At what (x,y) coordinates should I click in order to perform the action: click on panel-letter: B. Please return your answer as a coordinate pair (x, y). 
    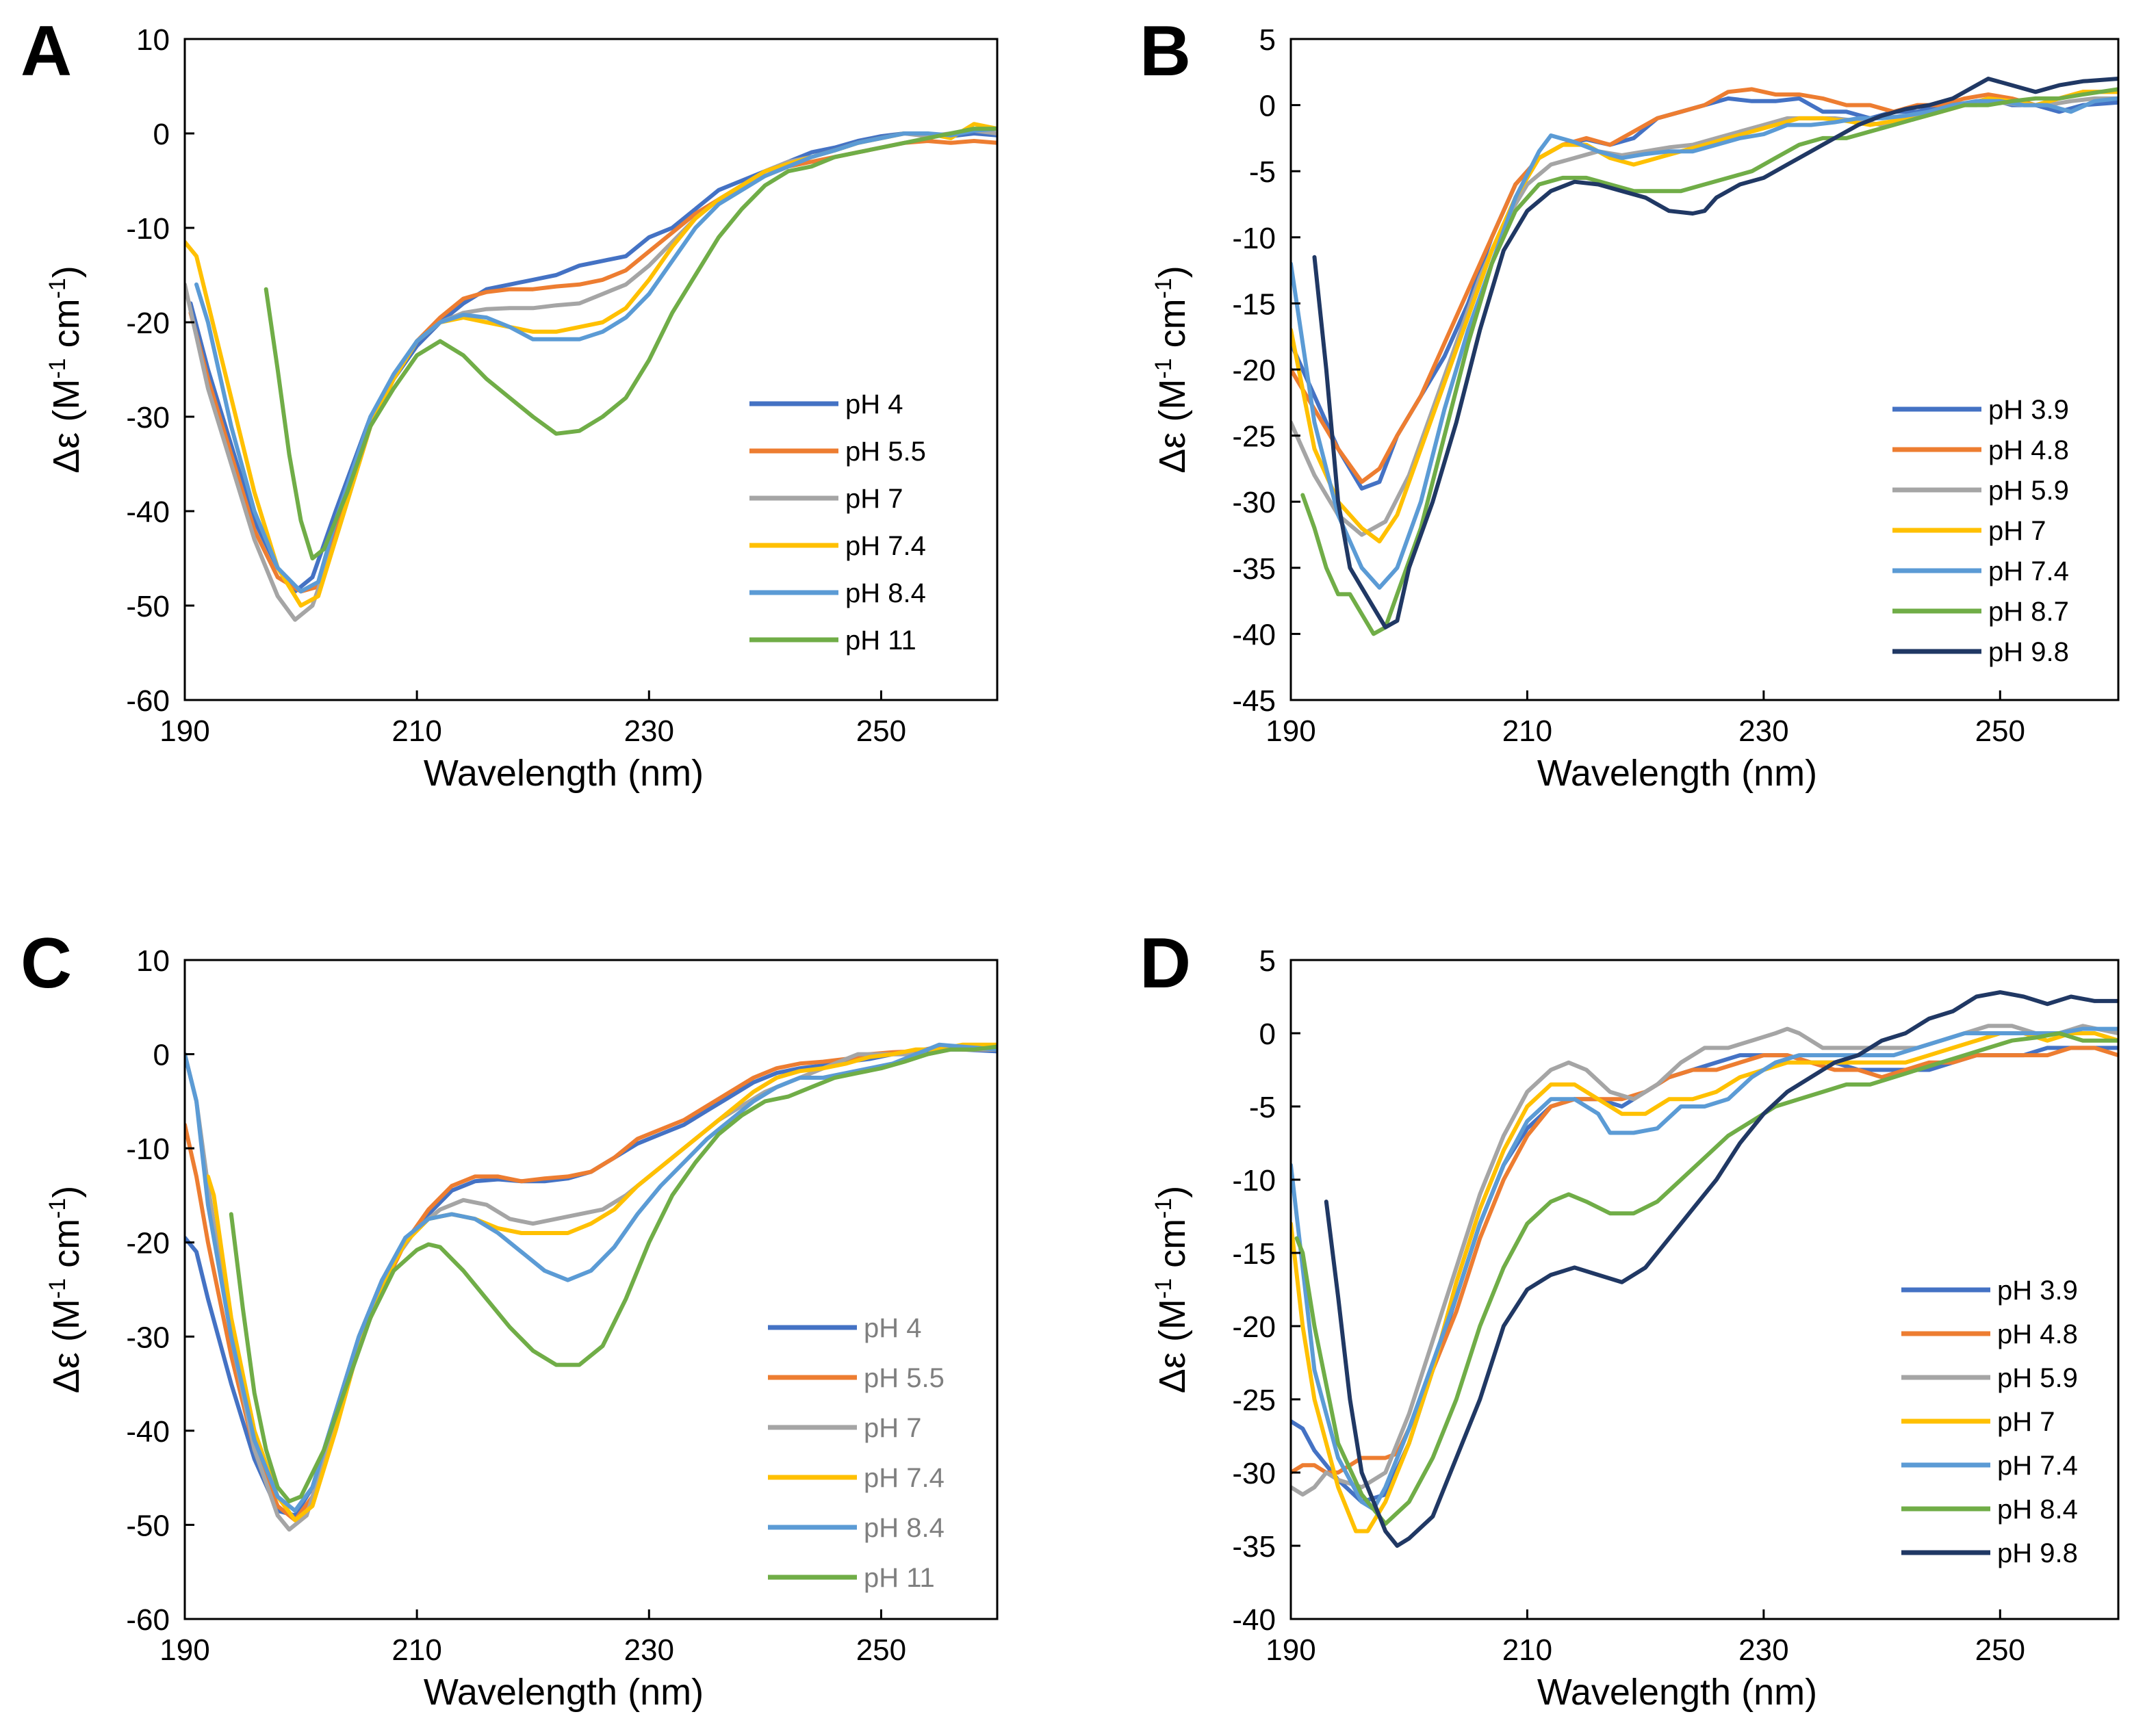
    Looking at the image, I should click on (1166, 51).